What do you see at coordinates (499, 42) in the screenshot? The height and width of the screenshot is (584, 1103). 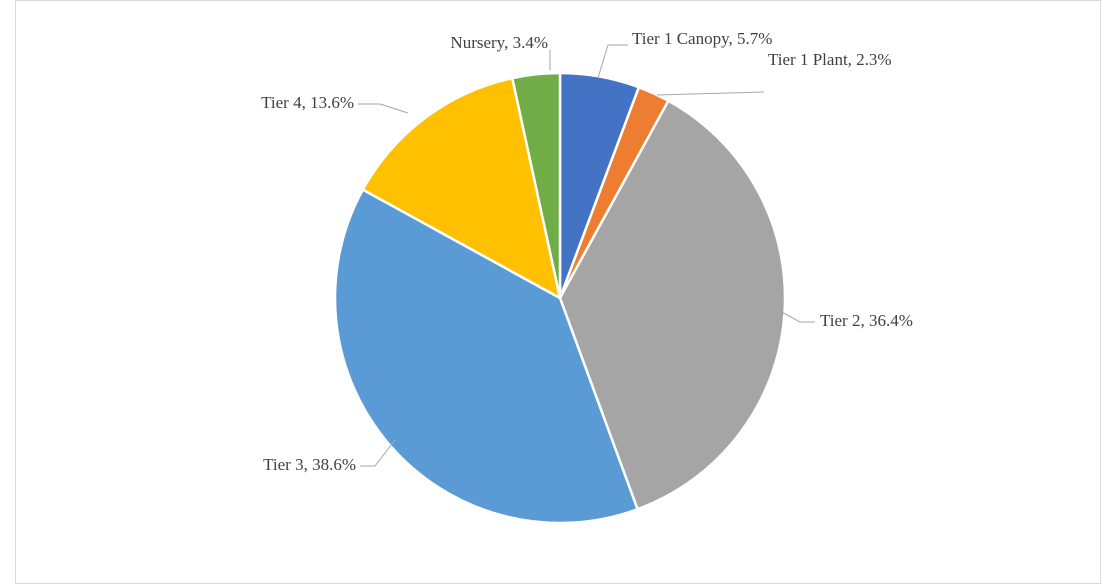 I see `data-label: Nursery, 3.4%` at bounding box center [499, 42].